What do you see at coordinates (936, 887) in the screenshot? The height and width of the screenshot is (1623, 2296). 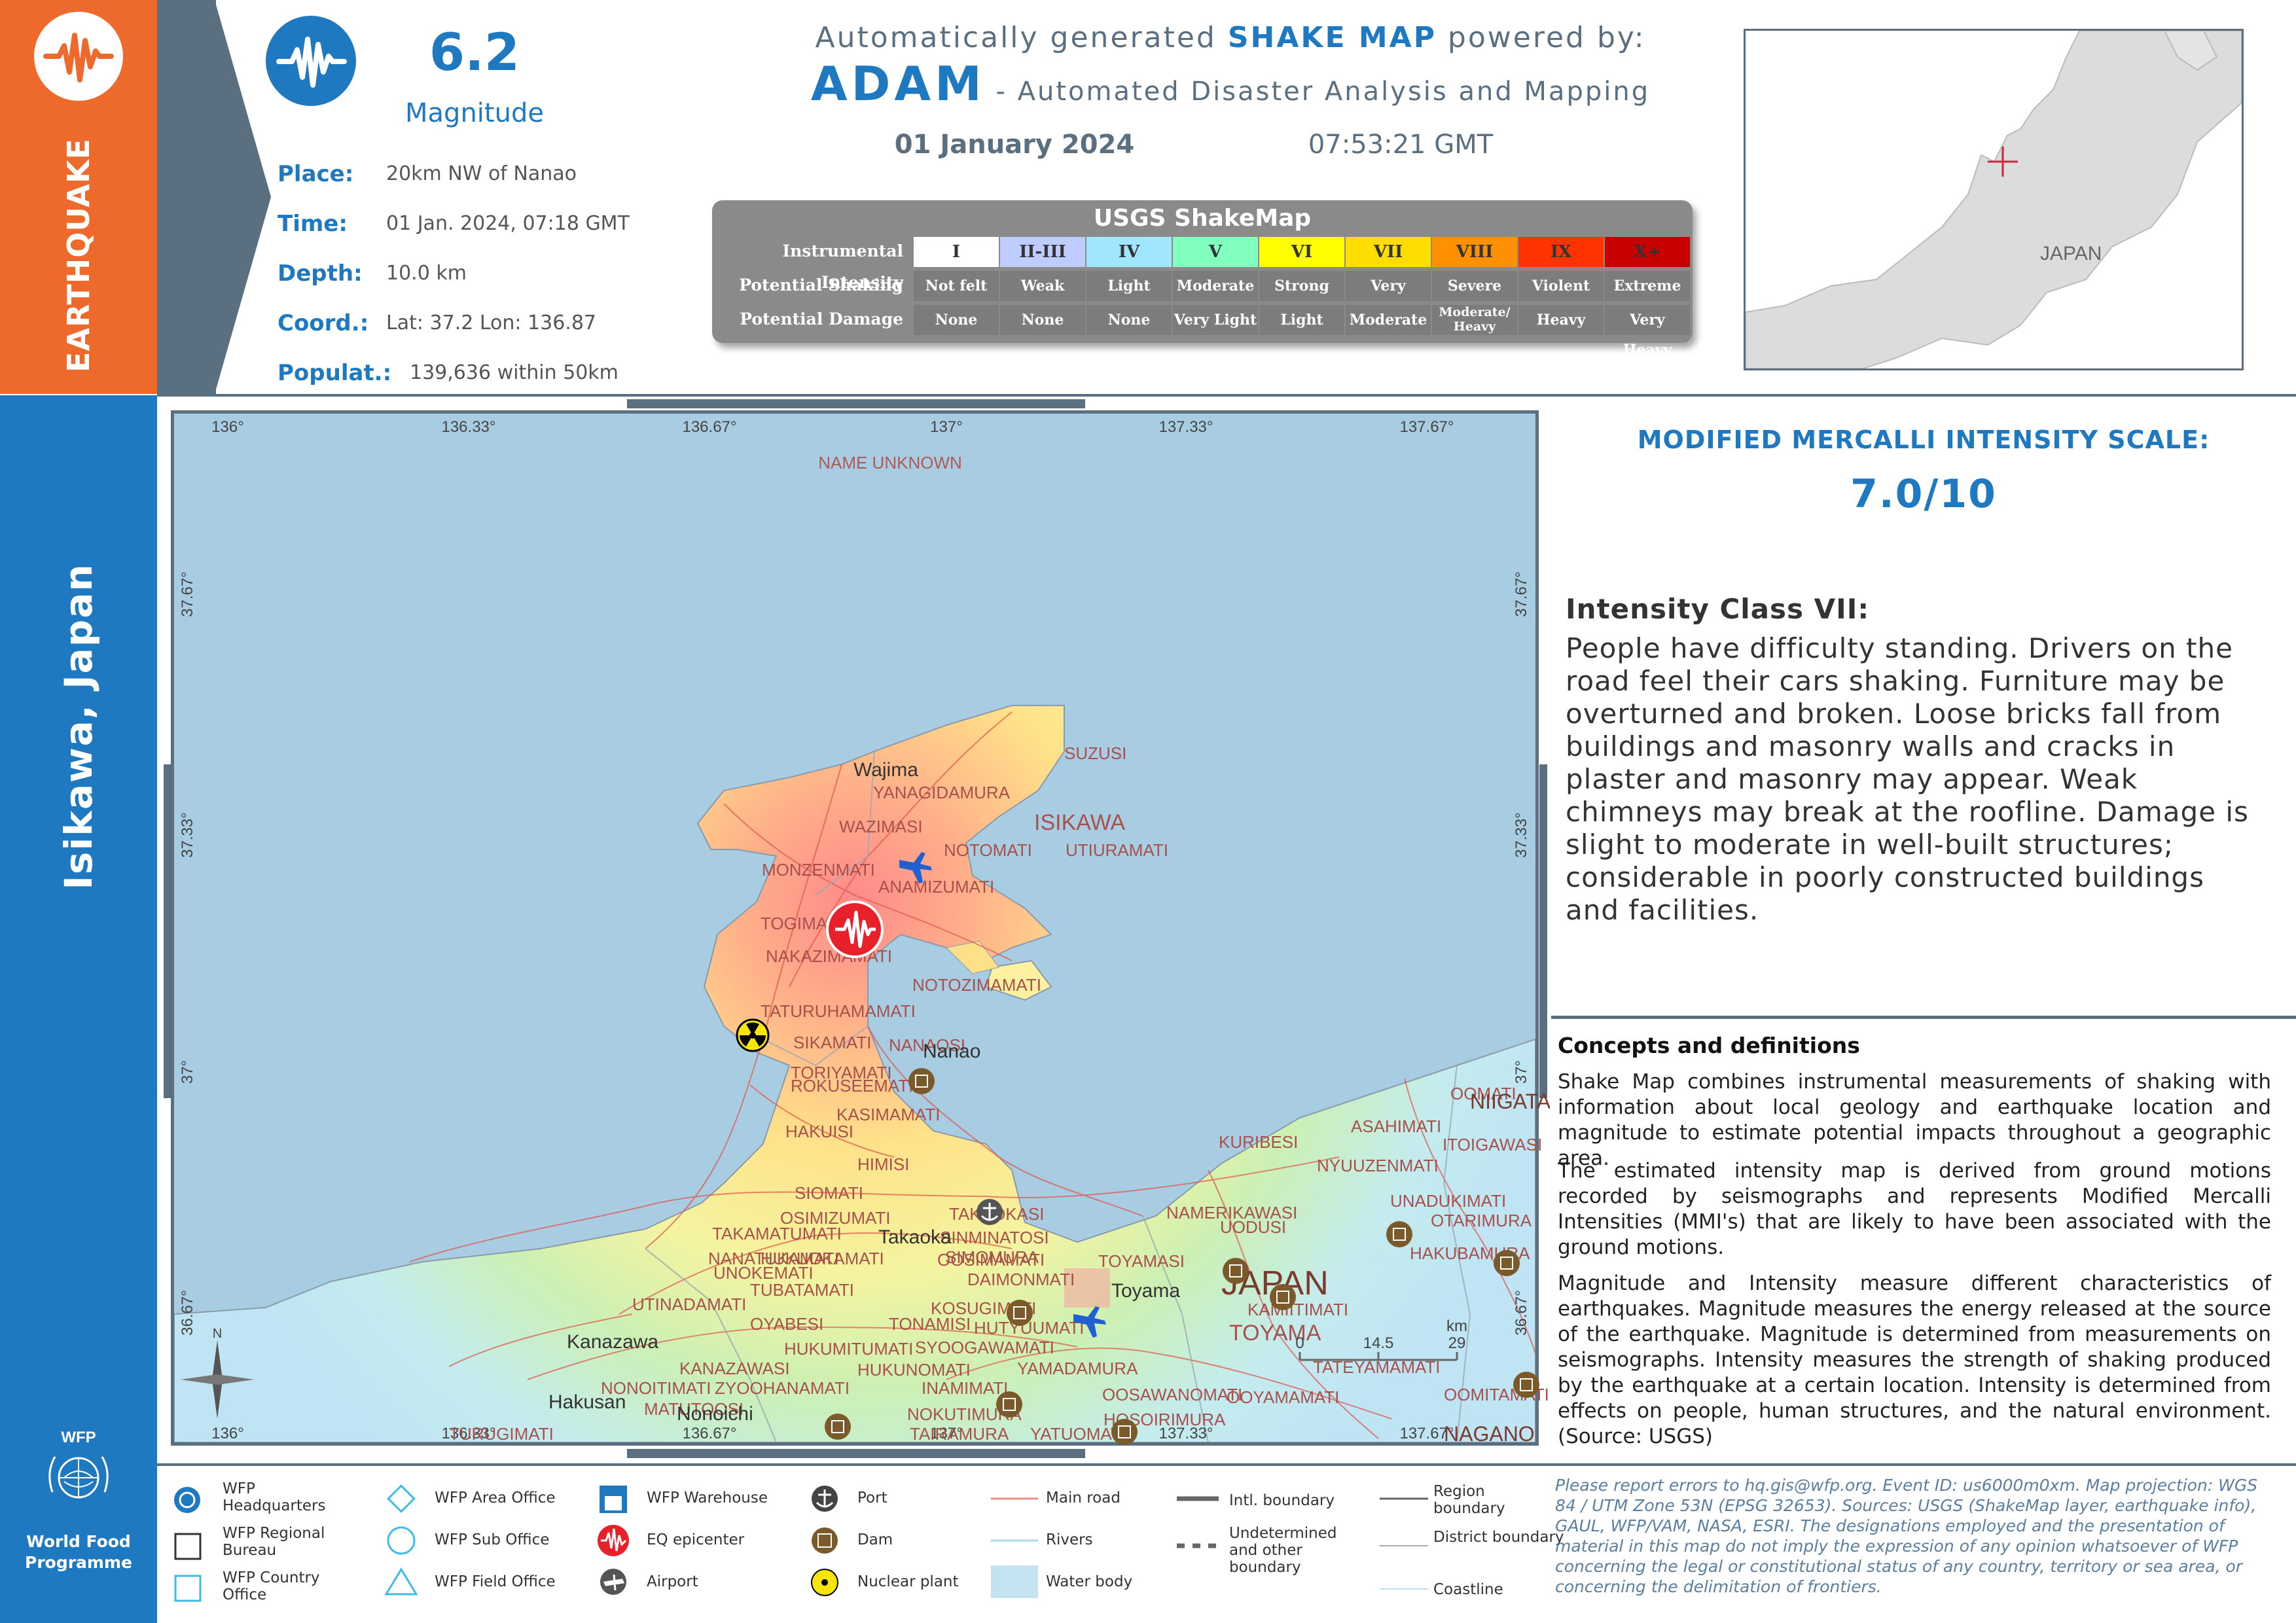 I see `place-label-anamizumati: ANAMIZUMATI` at bounding box center [936, 887].